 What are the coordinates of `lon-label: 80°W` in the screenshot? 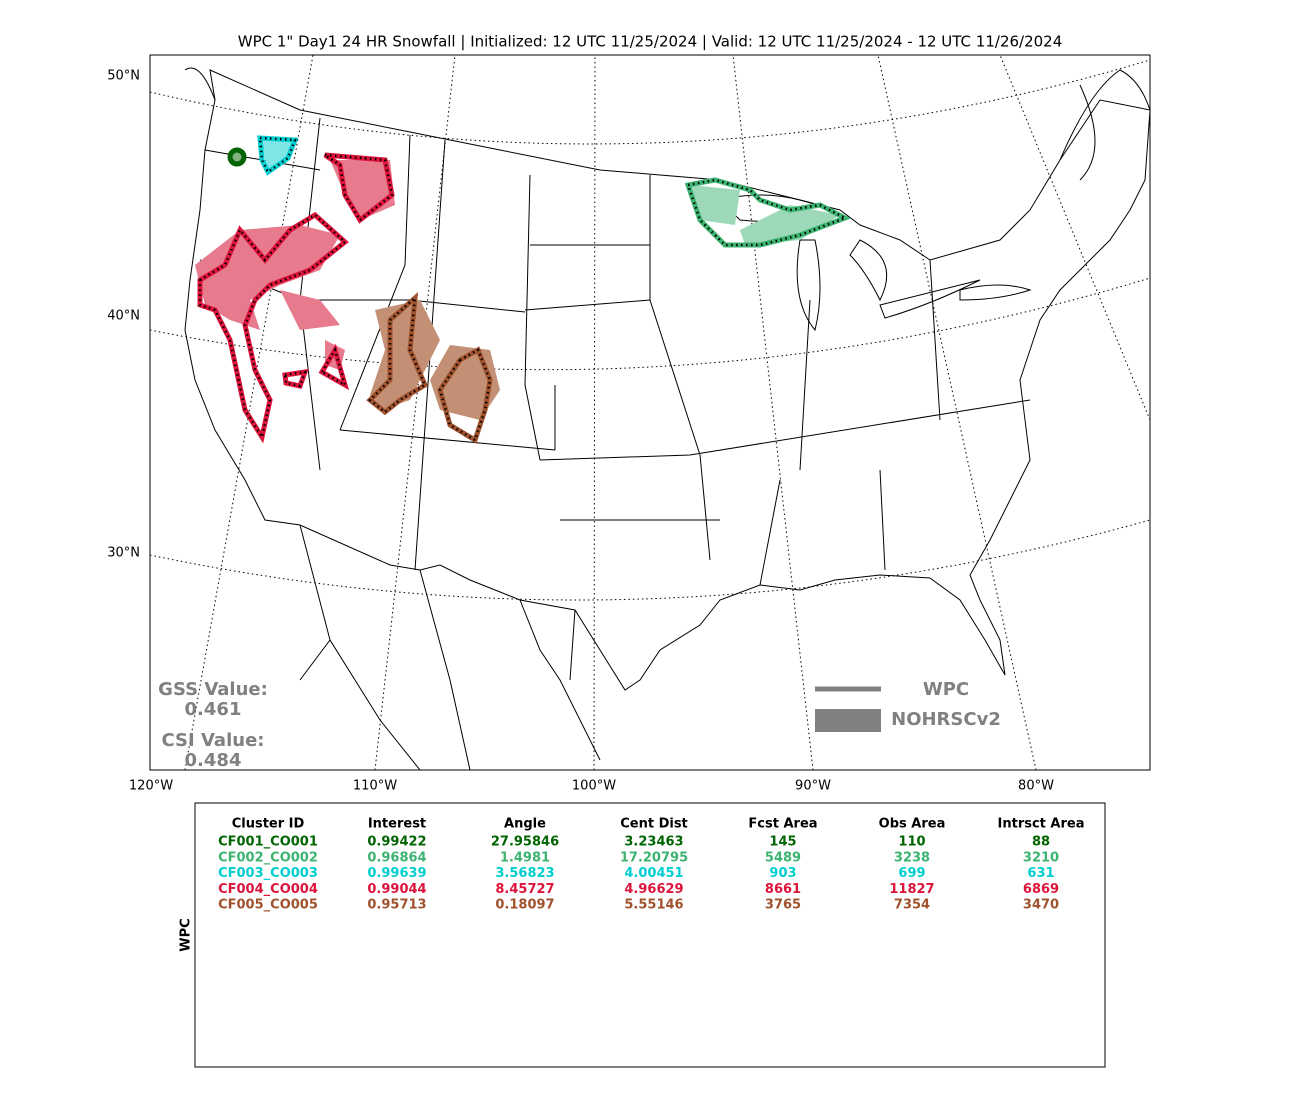 It's located at (1036, 786).